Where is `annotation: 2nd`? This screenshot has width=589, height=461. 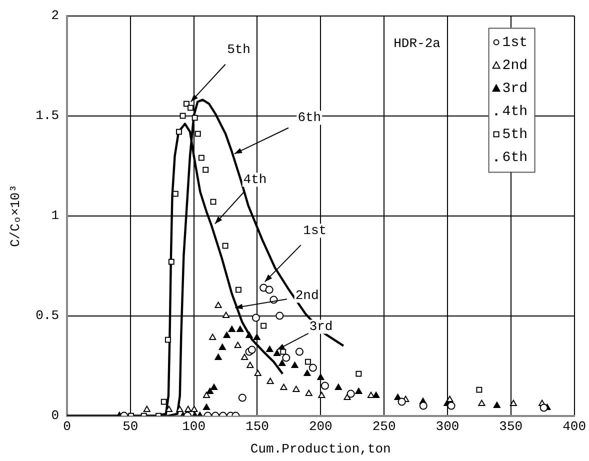 annotation: 2nd is located at coordinates (307, 296).